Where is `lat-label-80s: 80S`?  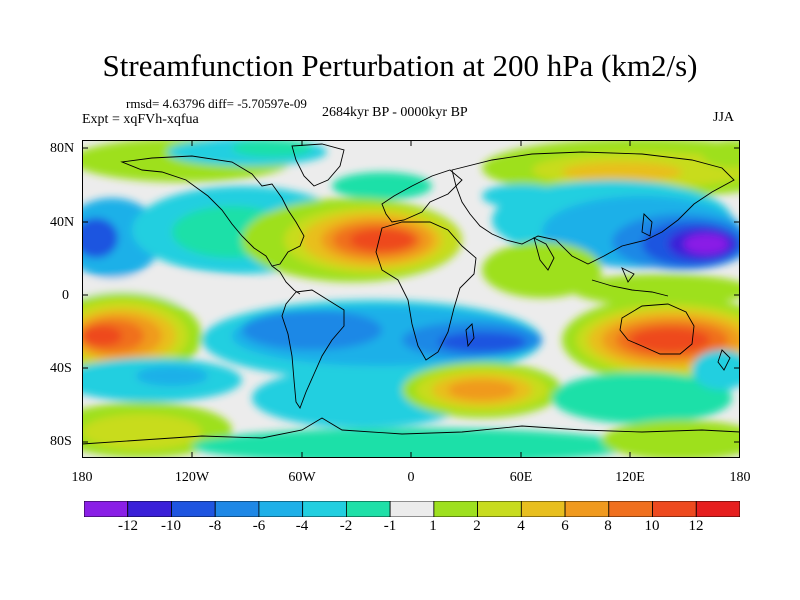 lat-label-80s: 80S is located at coordinates (61, 441).